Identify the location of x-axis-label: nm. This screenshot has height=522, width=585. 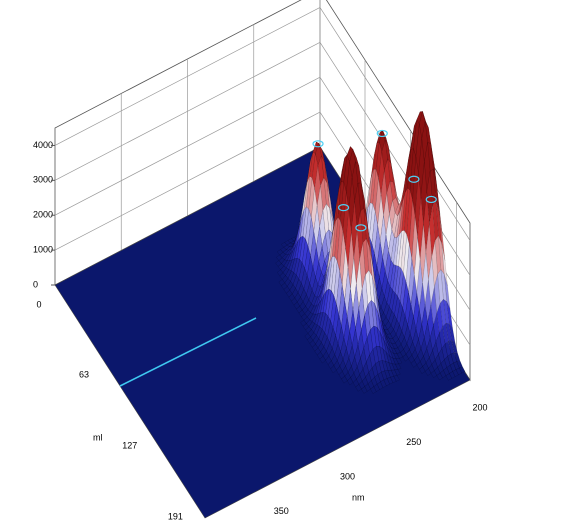
(358, 497).